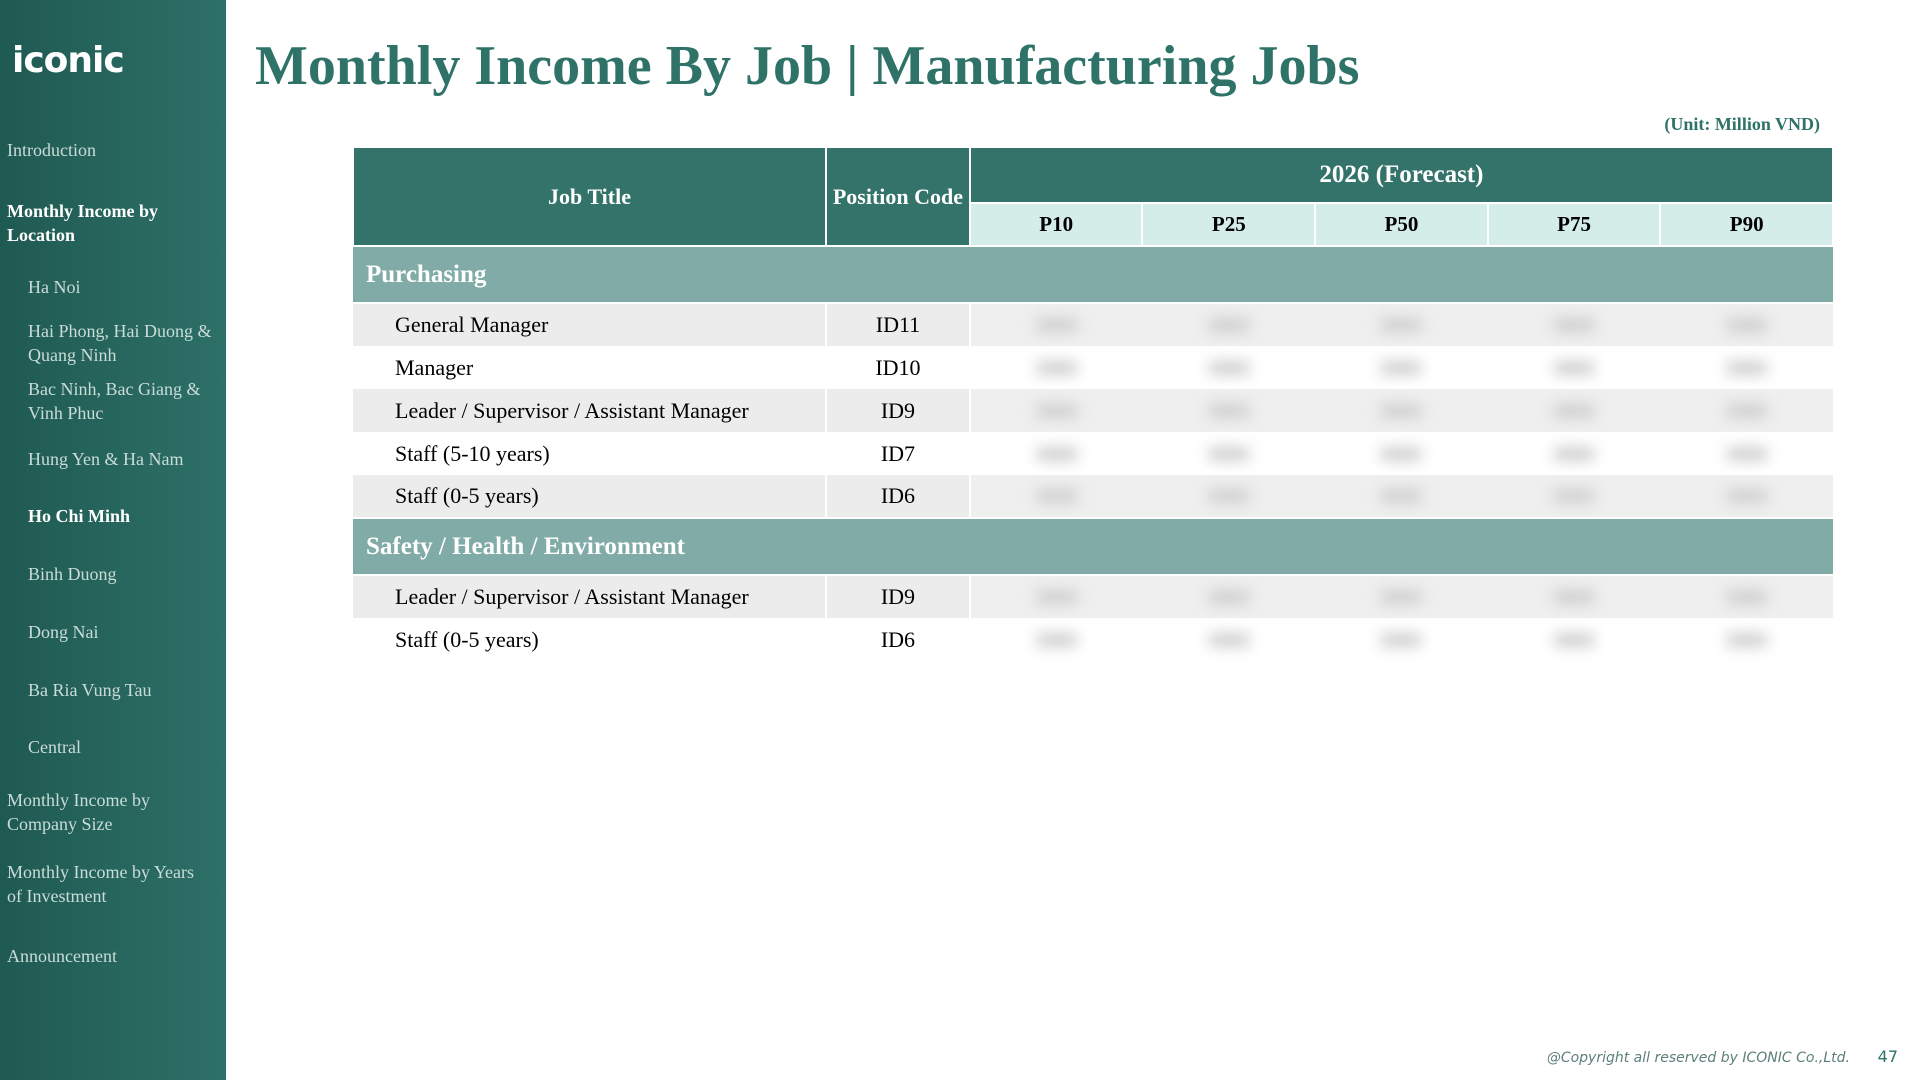 This screenshot has height=1080, width=1920. What do you see at coordinates (1742, 124) in the screenshot?
I see `unit-label: (Unit: Million VND)` at bounding box center [1742, 124].